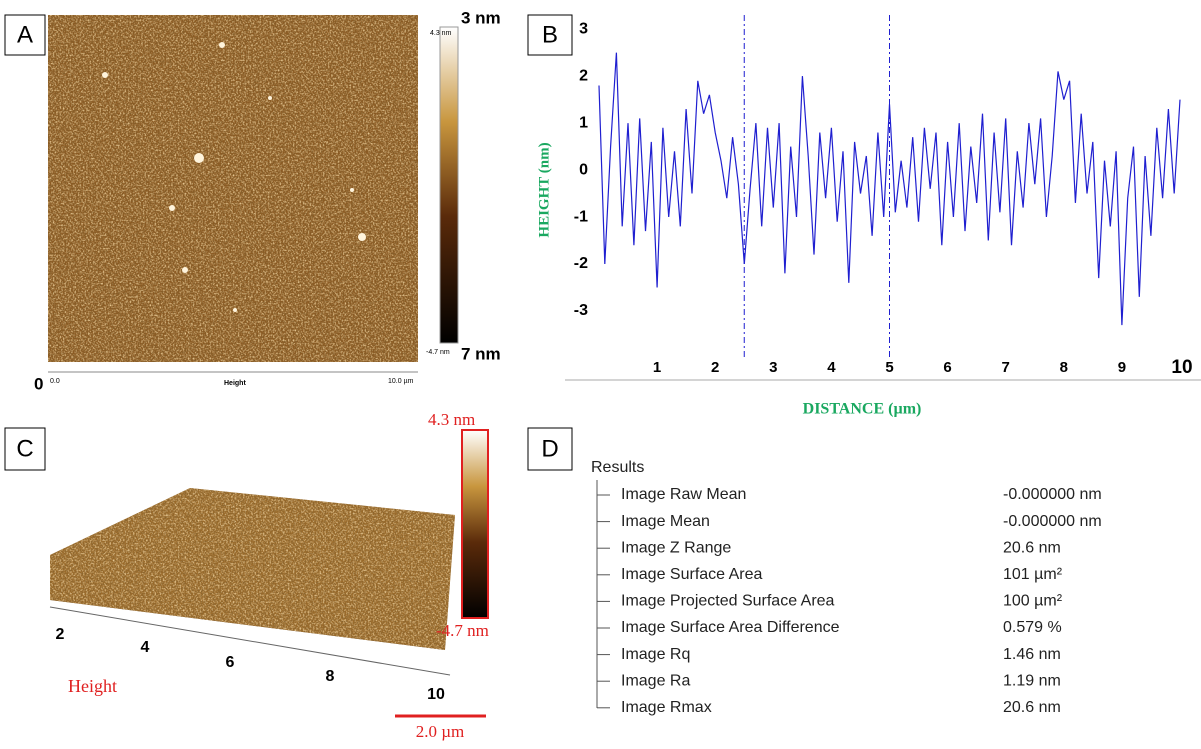  What do you see at coordinates (440, 731) in the screenshot?
I see `scale-bar-label: 2.0 µm` at bounding box center [440, 731].